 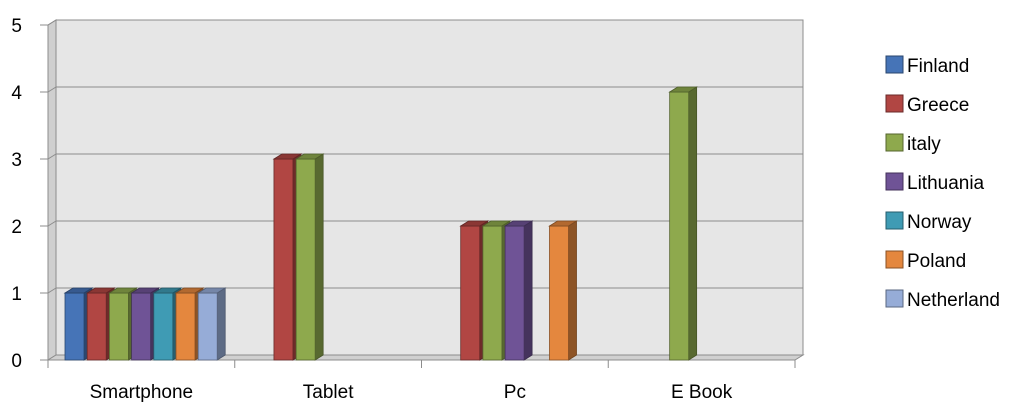 What do you see at coordinates (939, 222) in the screenshot?
I see `legend-label: Norway` at bounding box center [939, 222].